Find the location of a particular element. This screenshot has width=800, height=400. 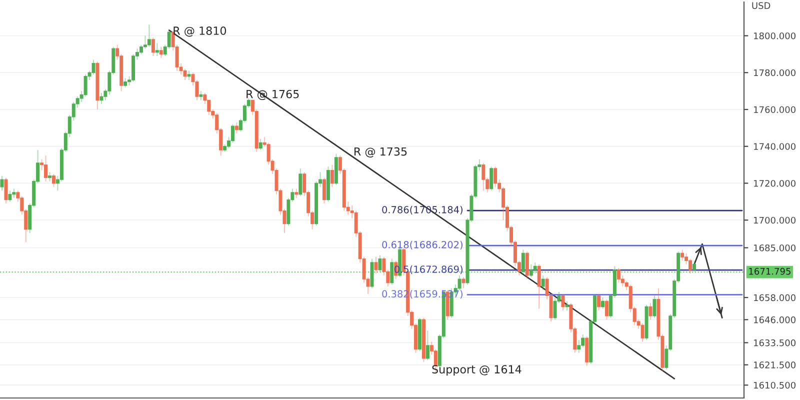

y-tick-label: 1633.500 is located at coordinates (775, 342).